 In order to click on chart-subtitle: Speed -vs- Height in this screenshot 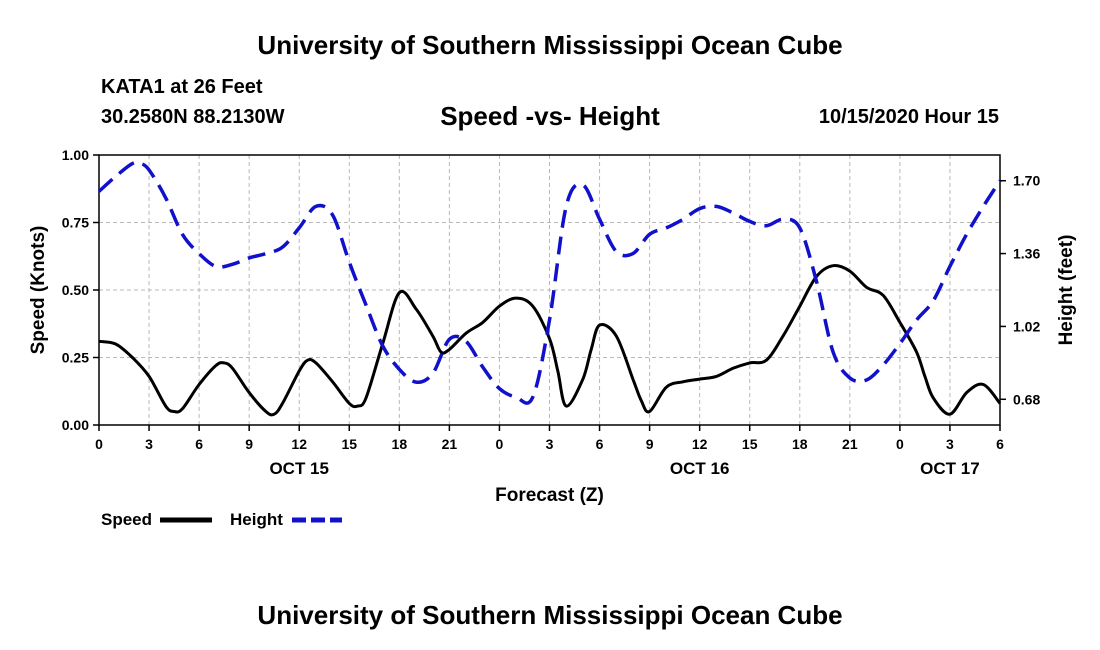, I will do `click(550, 116)`.